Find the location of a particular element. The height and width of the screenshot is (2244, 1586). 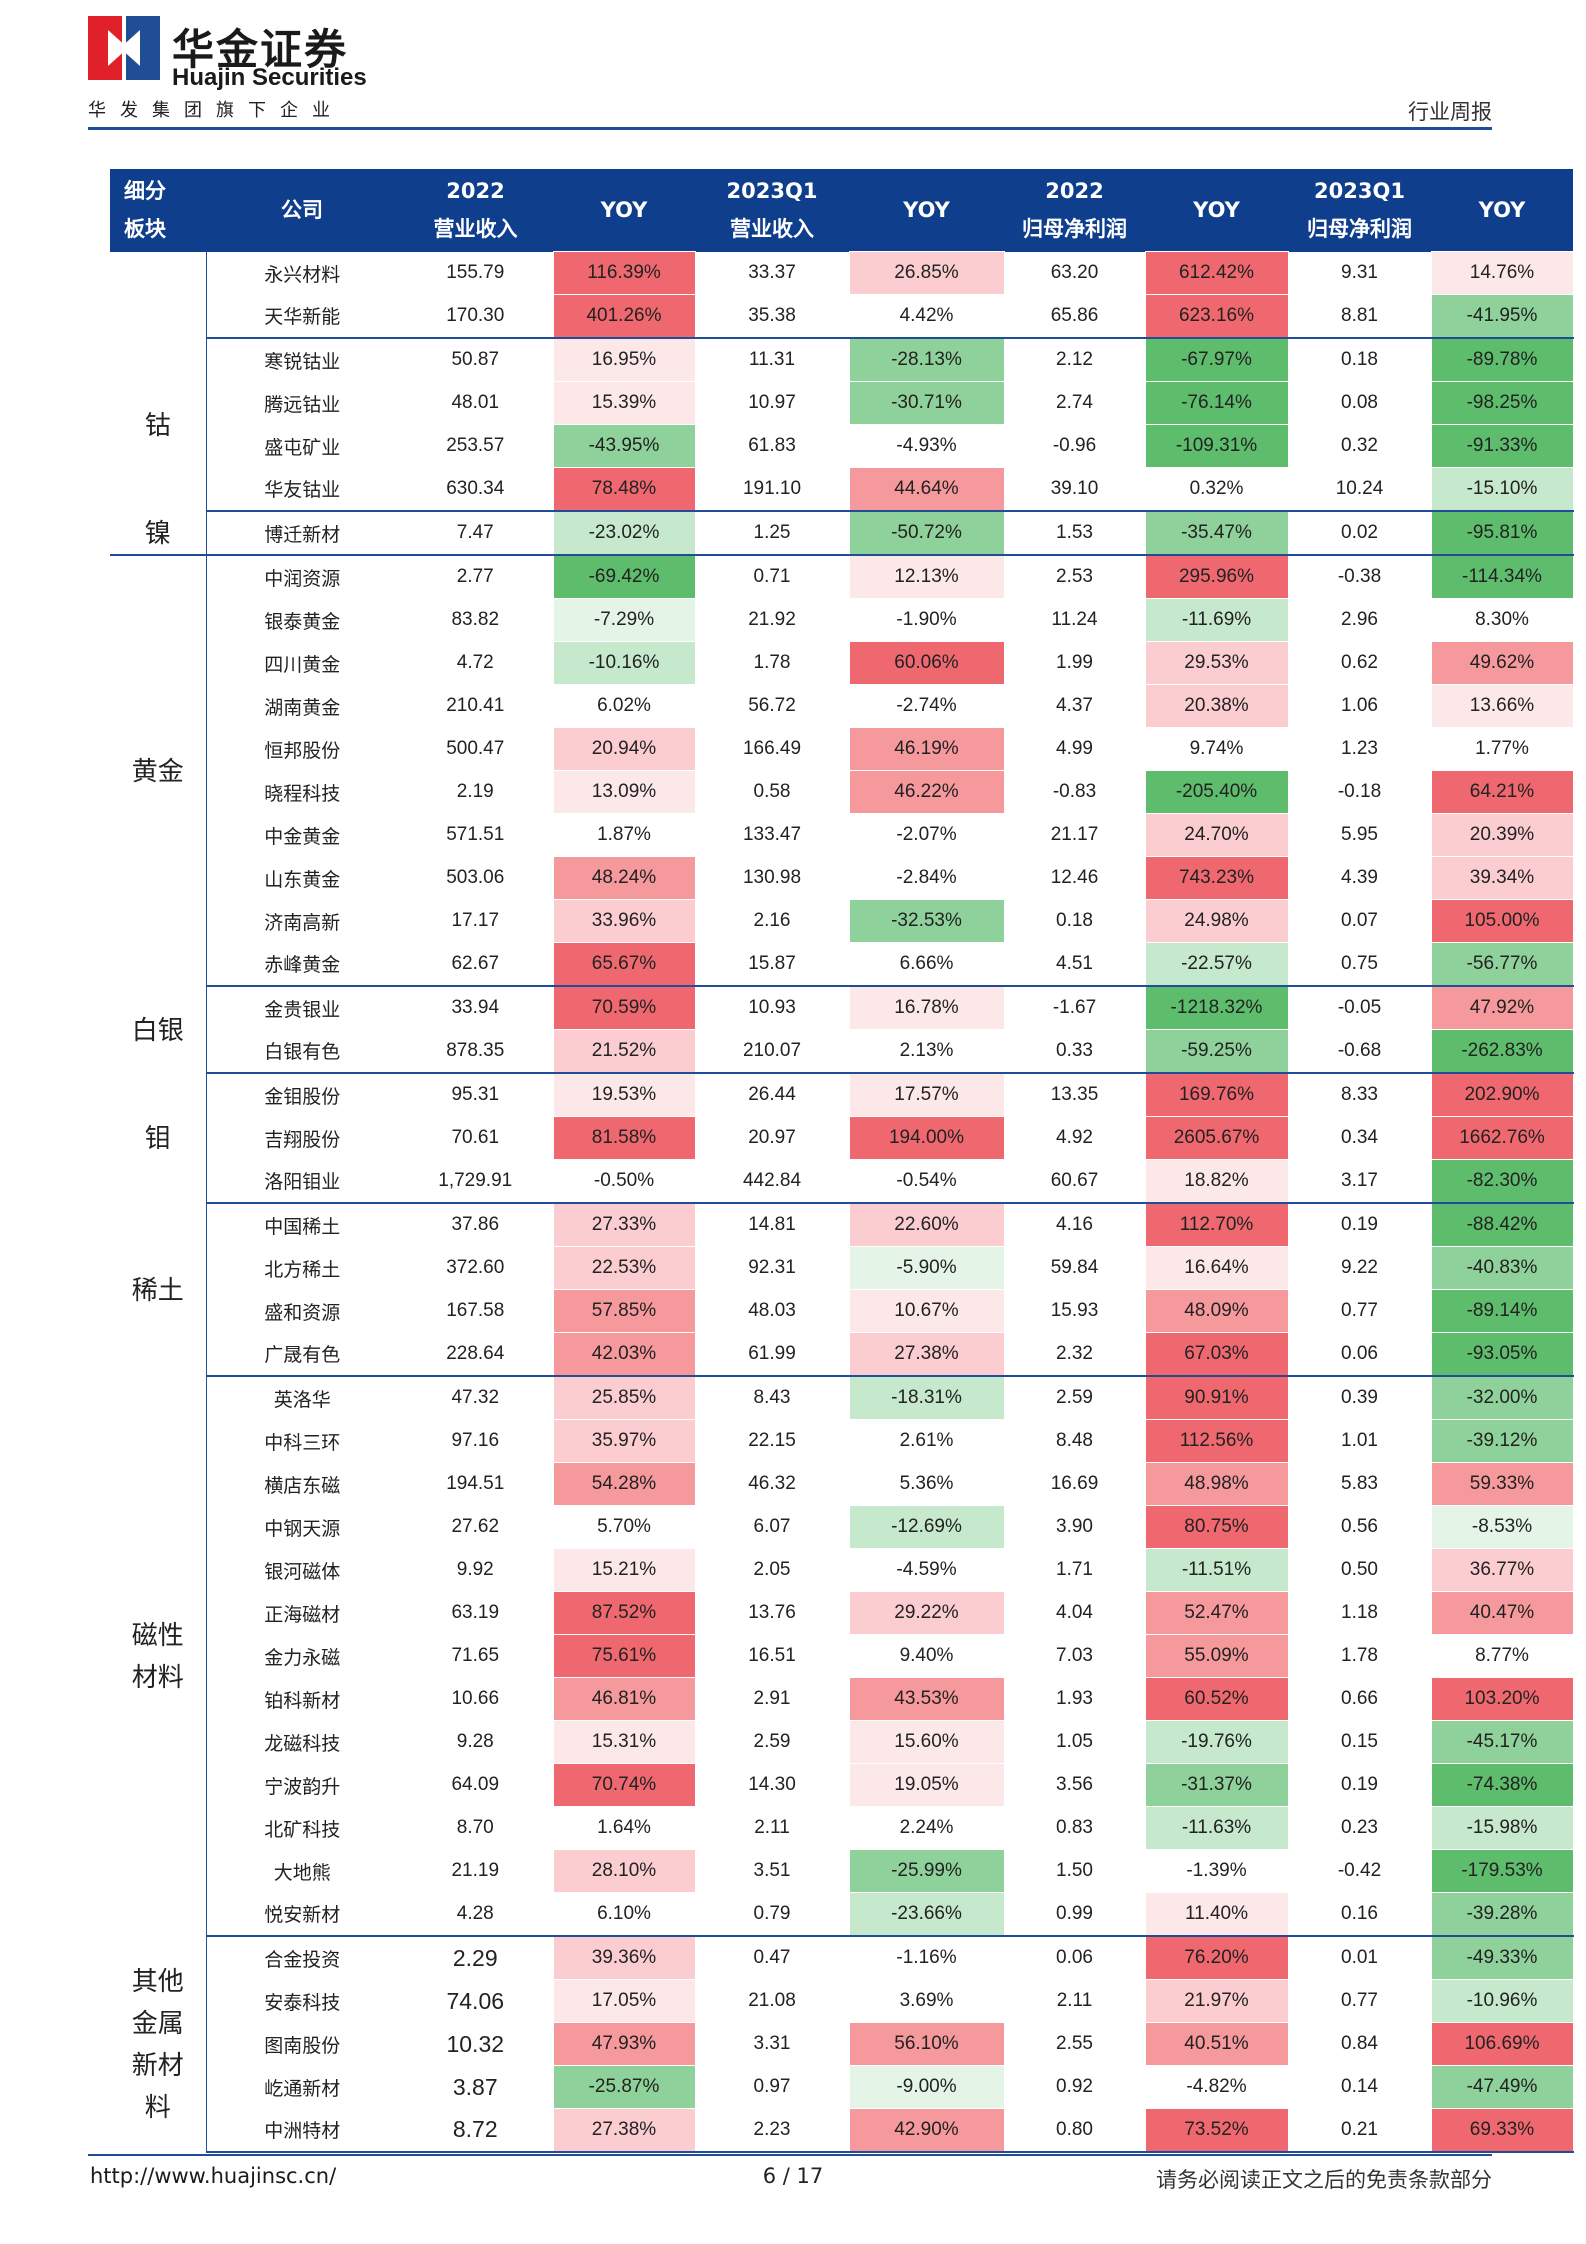

yoy-cell: -50.72% is located at coordinates (926, 533).